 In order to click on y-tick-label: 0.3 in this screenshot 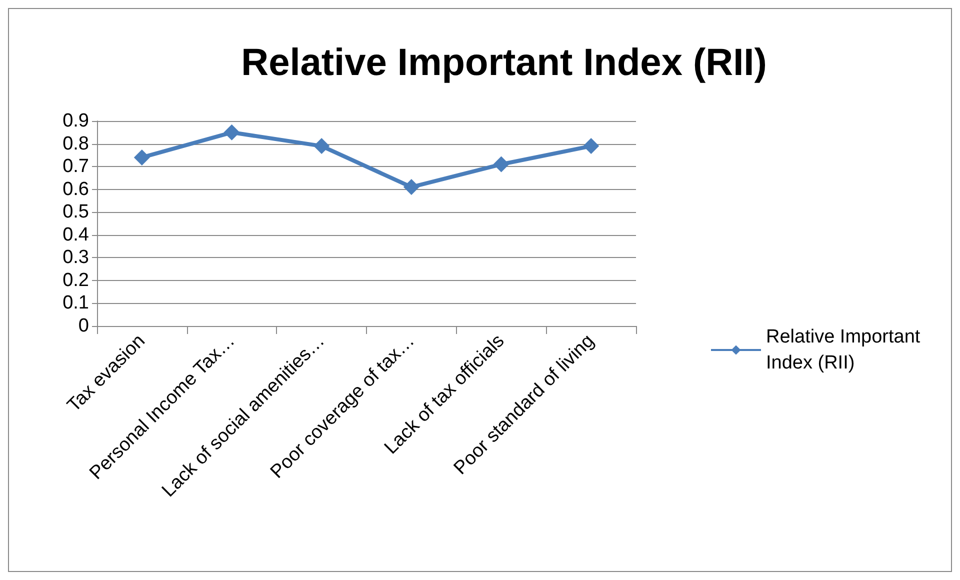, I will do `click(75, 257)`.